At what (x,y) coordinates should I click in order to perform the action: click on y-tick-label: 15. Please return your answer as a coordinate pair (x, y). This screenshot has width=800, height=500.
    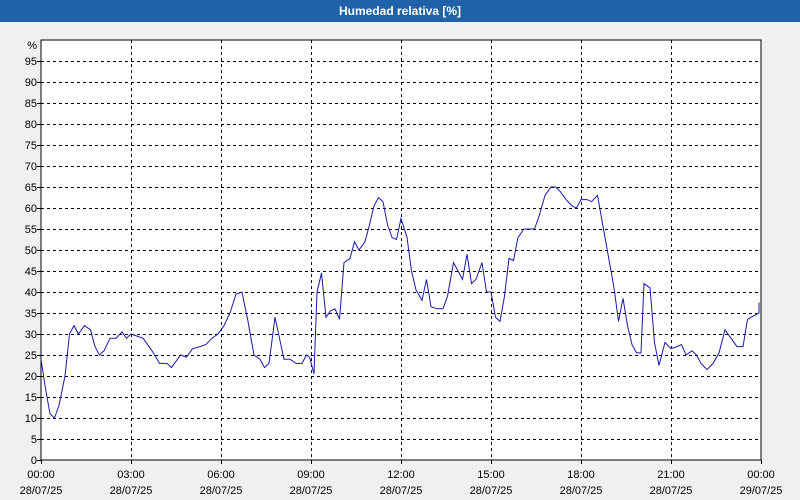
    Looking at the image, I should click on (31, 398).